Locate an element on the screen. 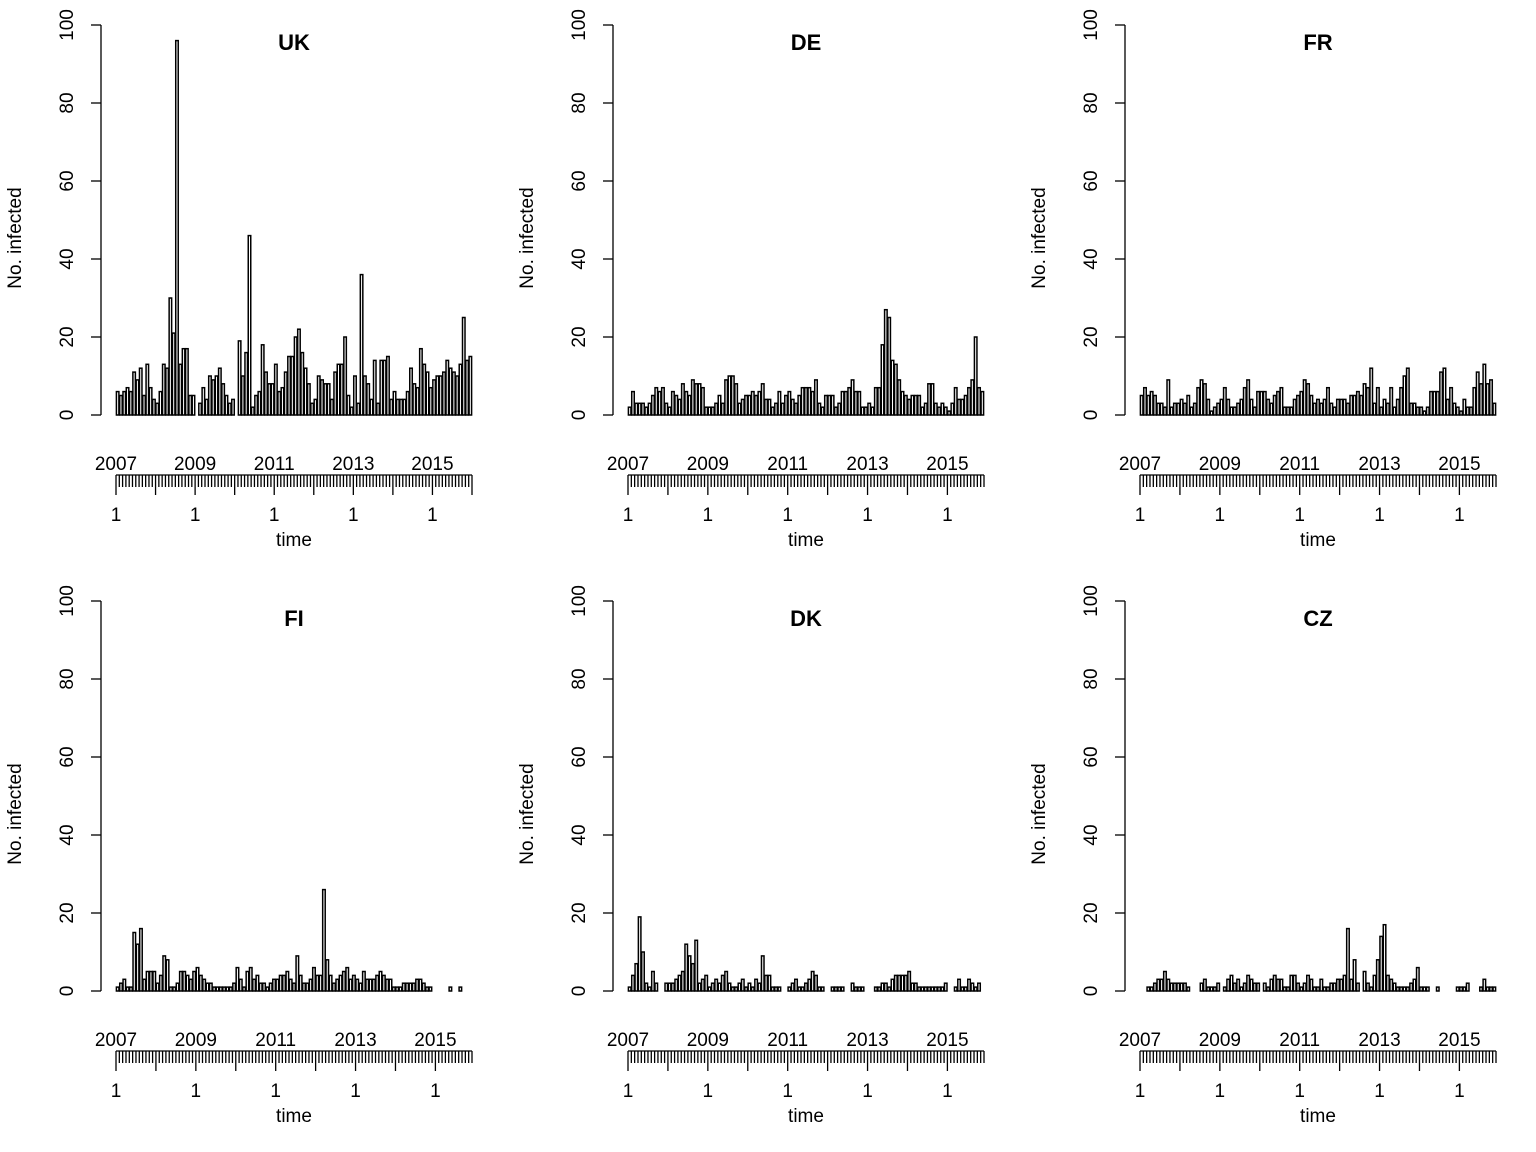 This screenshot has width=1536, height=1152. y-tick-label: 60 is located at coordinates (67, 756).